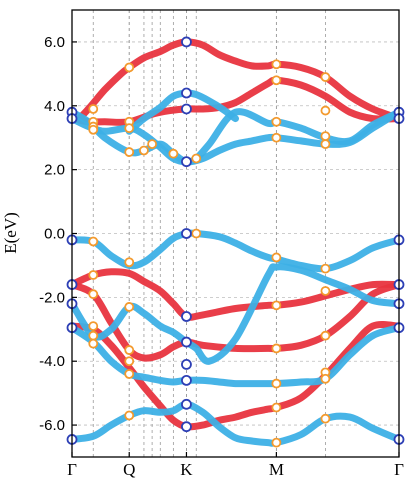 This screenshot has height=482, width=415. I want to click on y-axis-label: E(eV), so click(10, 233).